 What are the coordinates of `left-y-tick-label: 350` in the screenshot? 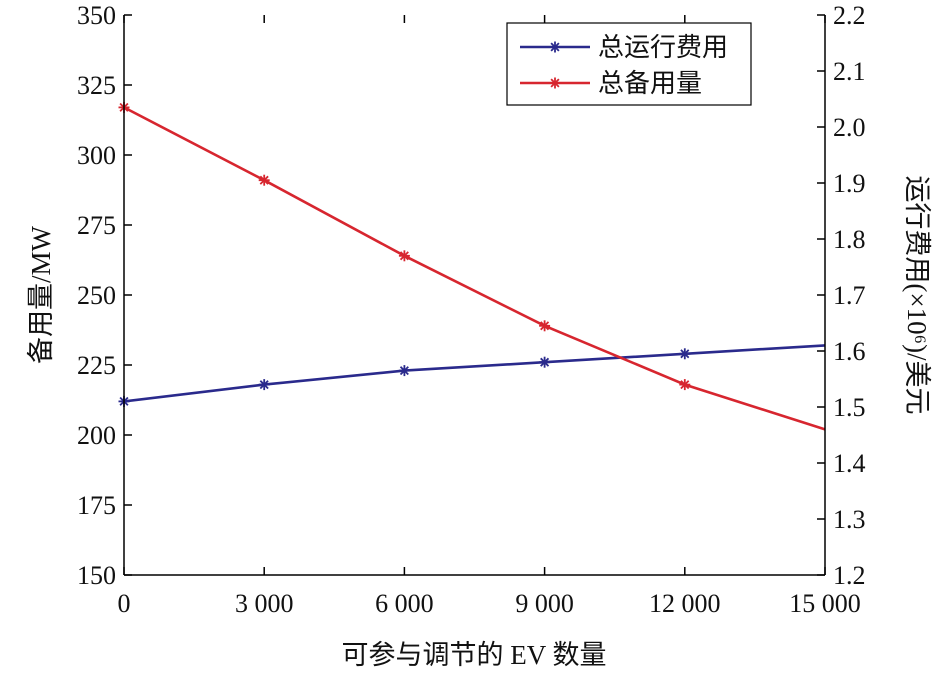 It's located at (96, 15).